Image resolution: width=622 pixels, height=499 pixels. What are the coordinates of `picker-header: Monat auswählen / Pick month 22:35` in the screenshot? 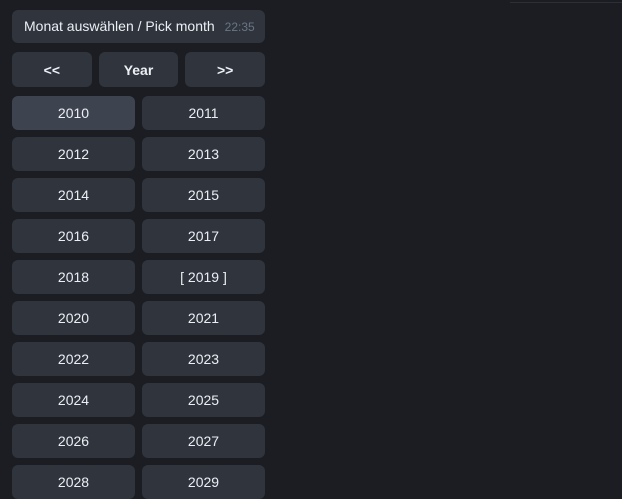 It's located at (138, 26).